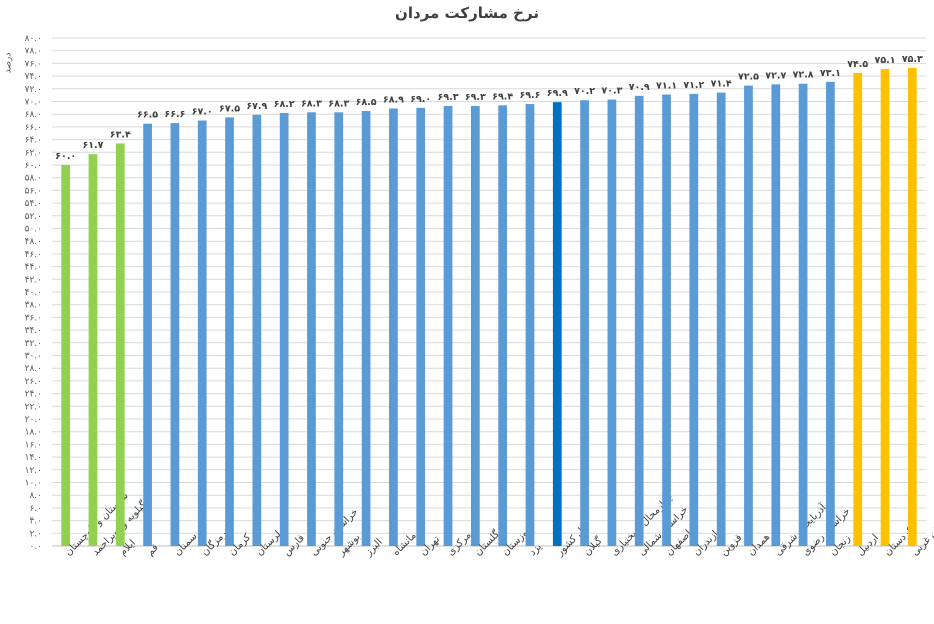 The image size is (934, 624). What do you see at coordinates (33, 204) in the screenshot?
I see `y-tick-label: ۵۴.۰` at bounding box center [33, 204].